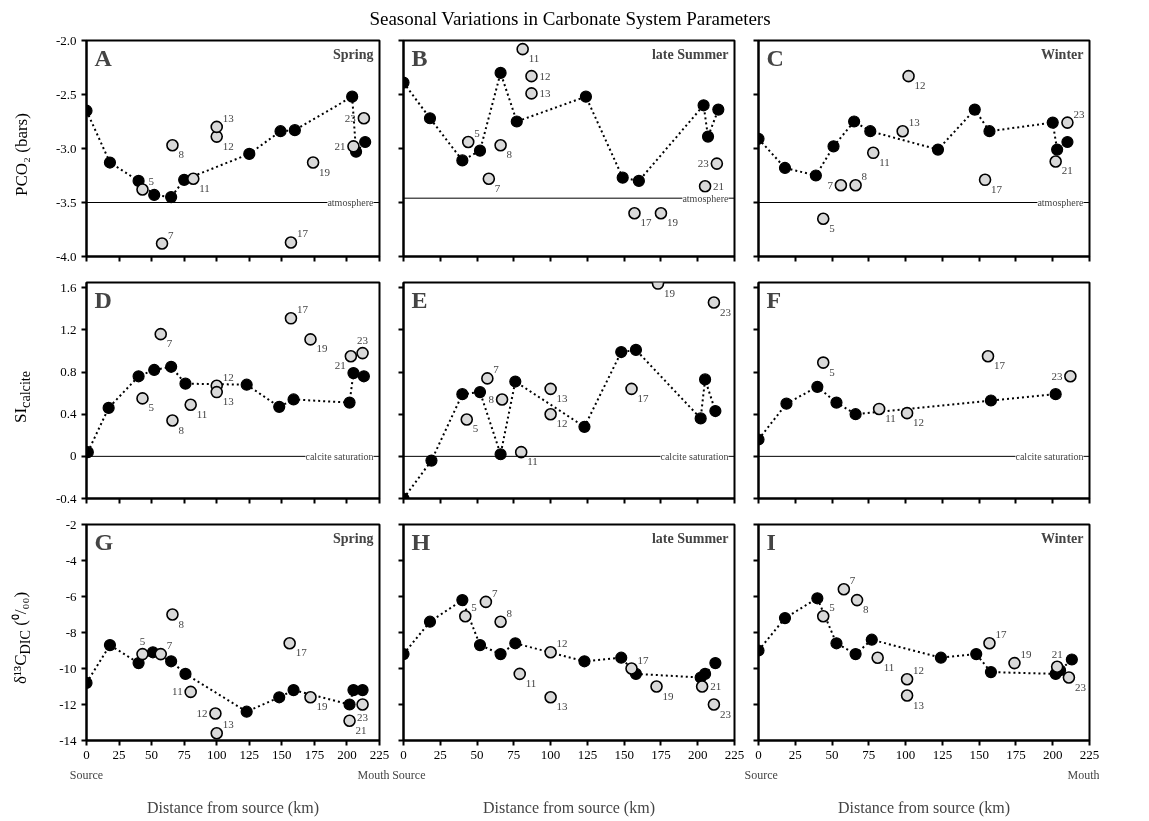  I want to click on y-tick-label: -14, so click(68, 740).